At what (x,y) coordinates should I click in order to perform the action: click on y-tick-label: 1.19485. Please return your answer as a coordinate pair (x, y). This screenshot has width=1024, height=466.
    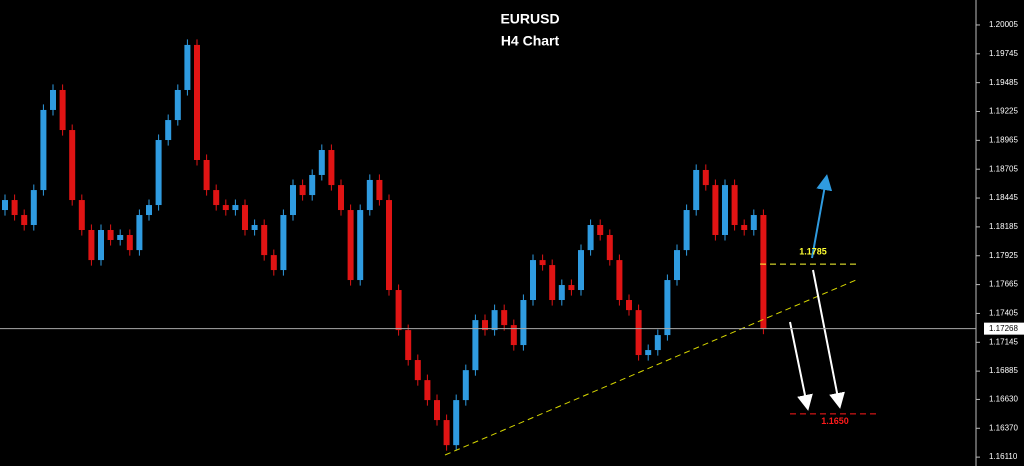
    Looking at the image, I should click on (1003, 82).